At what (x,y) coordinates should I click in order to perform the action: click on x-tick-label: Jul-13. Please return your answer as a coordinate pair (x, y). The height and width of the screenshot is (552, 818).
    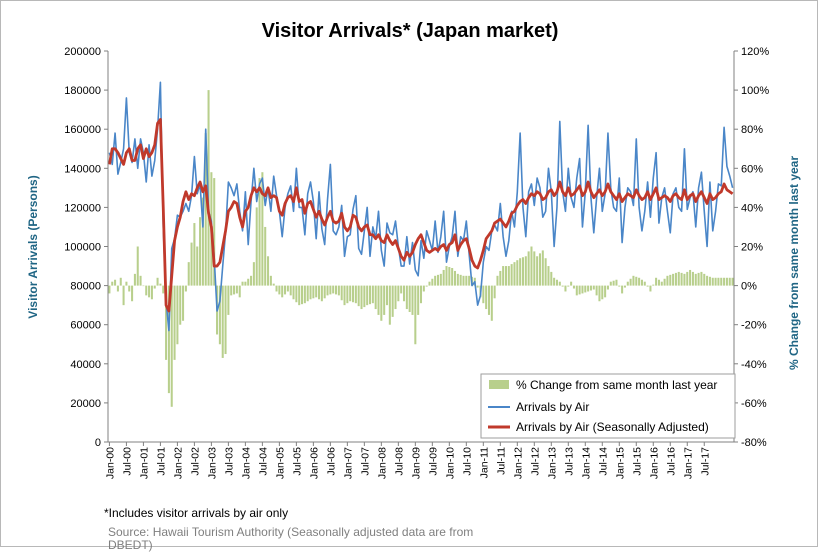
    Looking at the image, I should click on (569, 461).